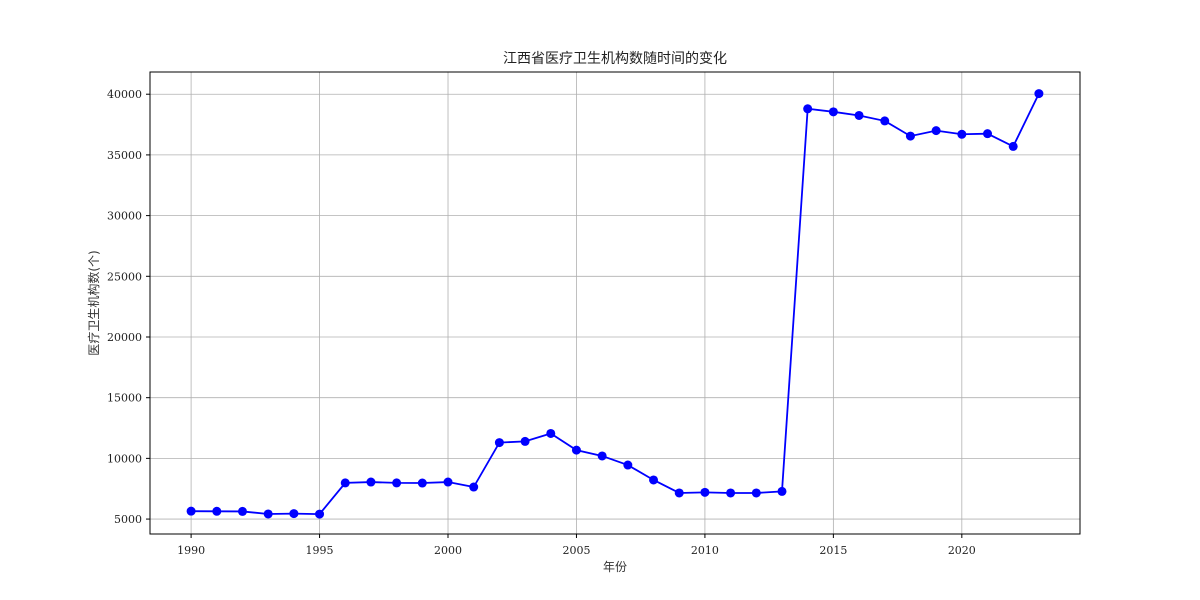 The width and height of the screenshot is (1200, 600). I want to click on y-axis-label: 医疗卫生机构数(个), so click(93, 302).